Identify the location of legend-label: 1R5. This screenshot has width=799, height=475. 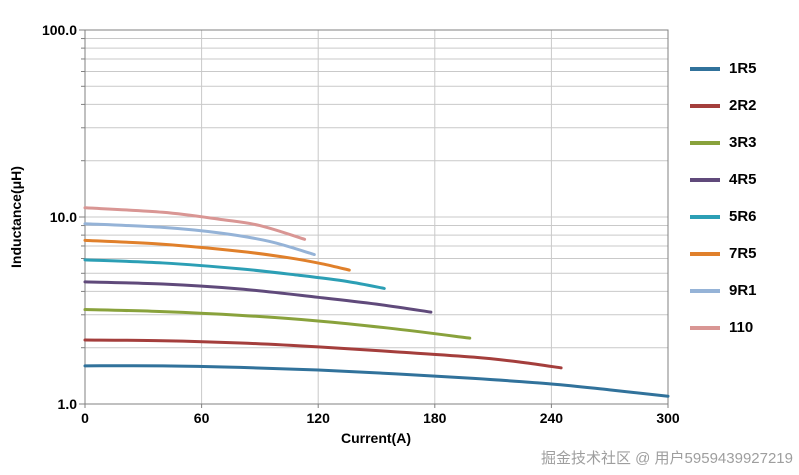
(743, 68).